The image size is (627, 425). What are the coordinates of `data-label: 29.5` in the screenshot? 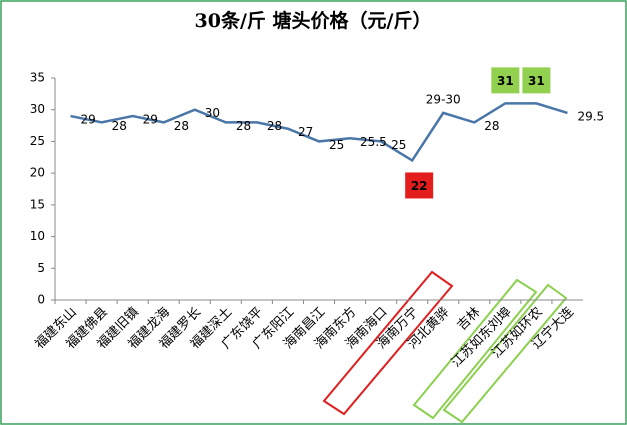 It's located at (590, 116).